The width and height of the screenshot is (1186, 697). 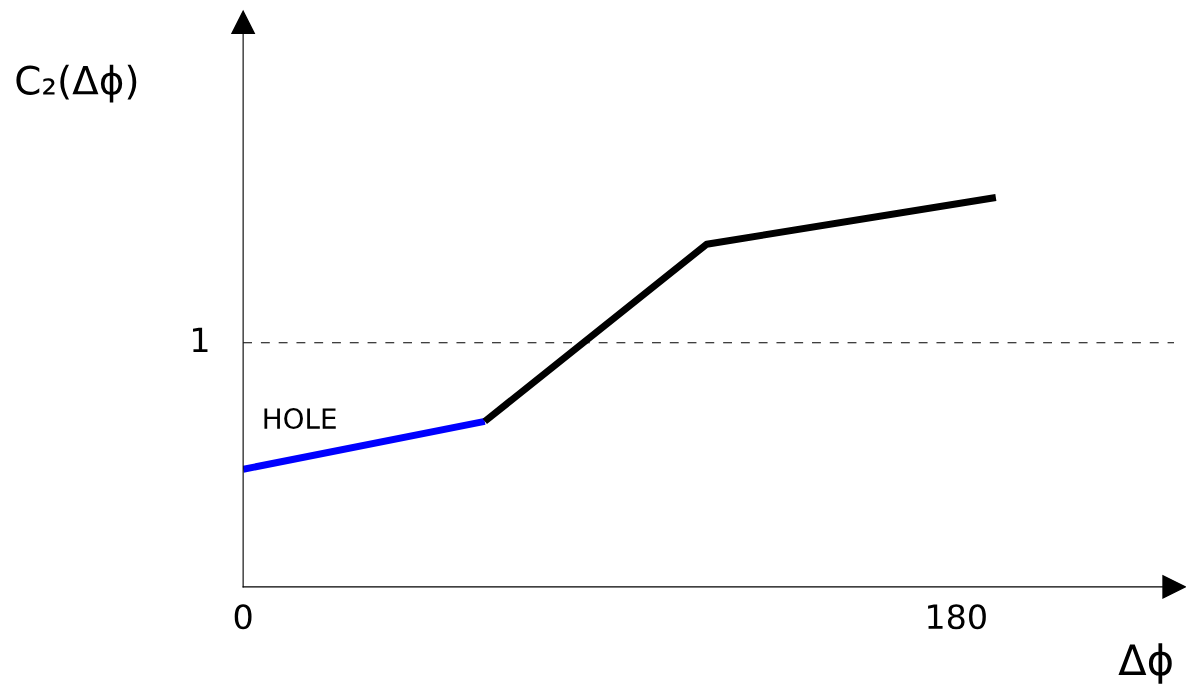 I want to click on annotation: HOLE, so click(x=300, y=419).